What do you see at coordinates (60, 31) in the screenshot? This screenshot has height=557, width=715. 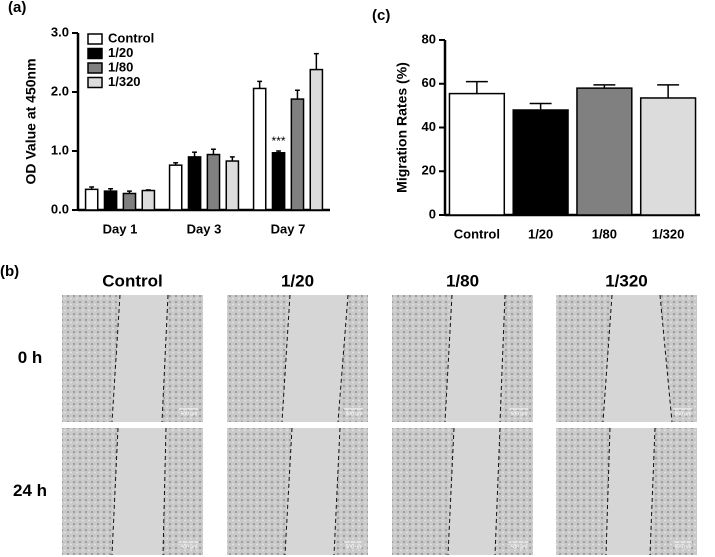 I see `y-tick-label: 3.0` at bounding box center [60, 31].